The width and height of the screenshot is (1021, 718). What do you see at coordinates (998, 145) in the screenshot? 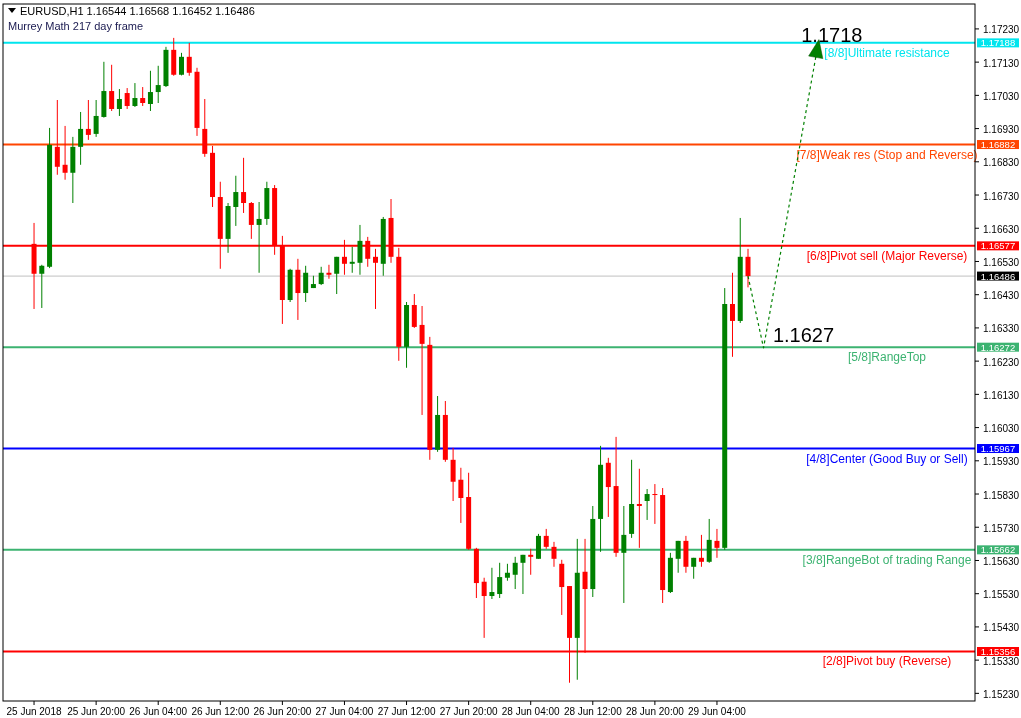
I see `y-tick-label: 1.16882` at bounding box center [998, 145].